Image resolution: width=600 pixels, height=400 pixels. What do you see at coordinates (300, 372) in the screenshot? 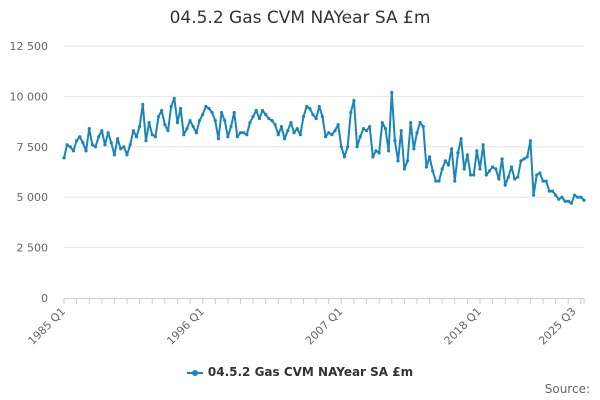
I see `legend: 04.5.2 Gas CVM NAYear SA £m` at bounding box center [300, 372].